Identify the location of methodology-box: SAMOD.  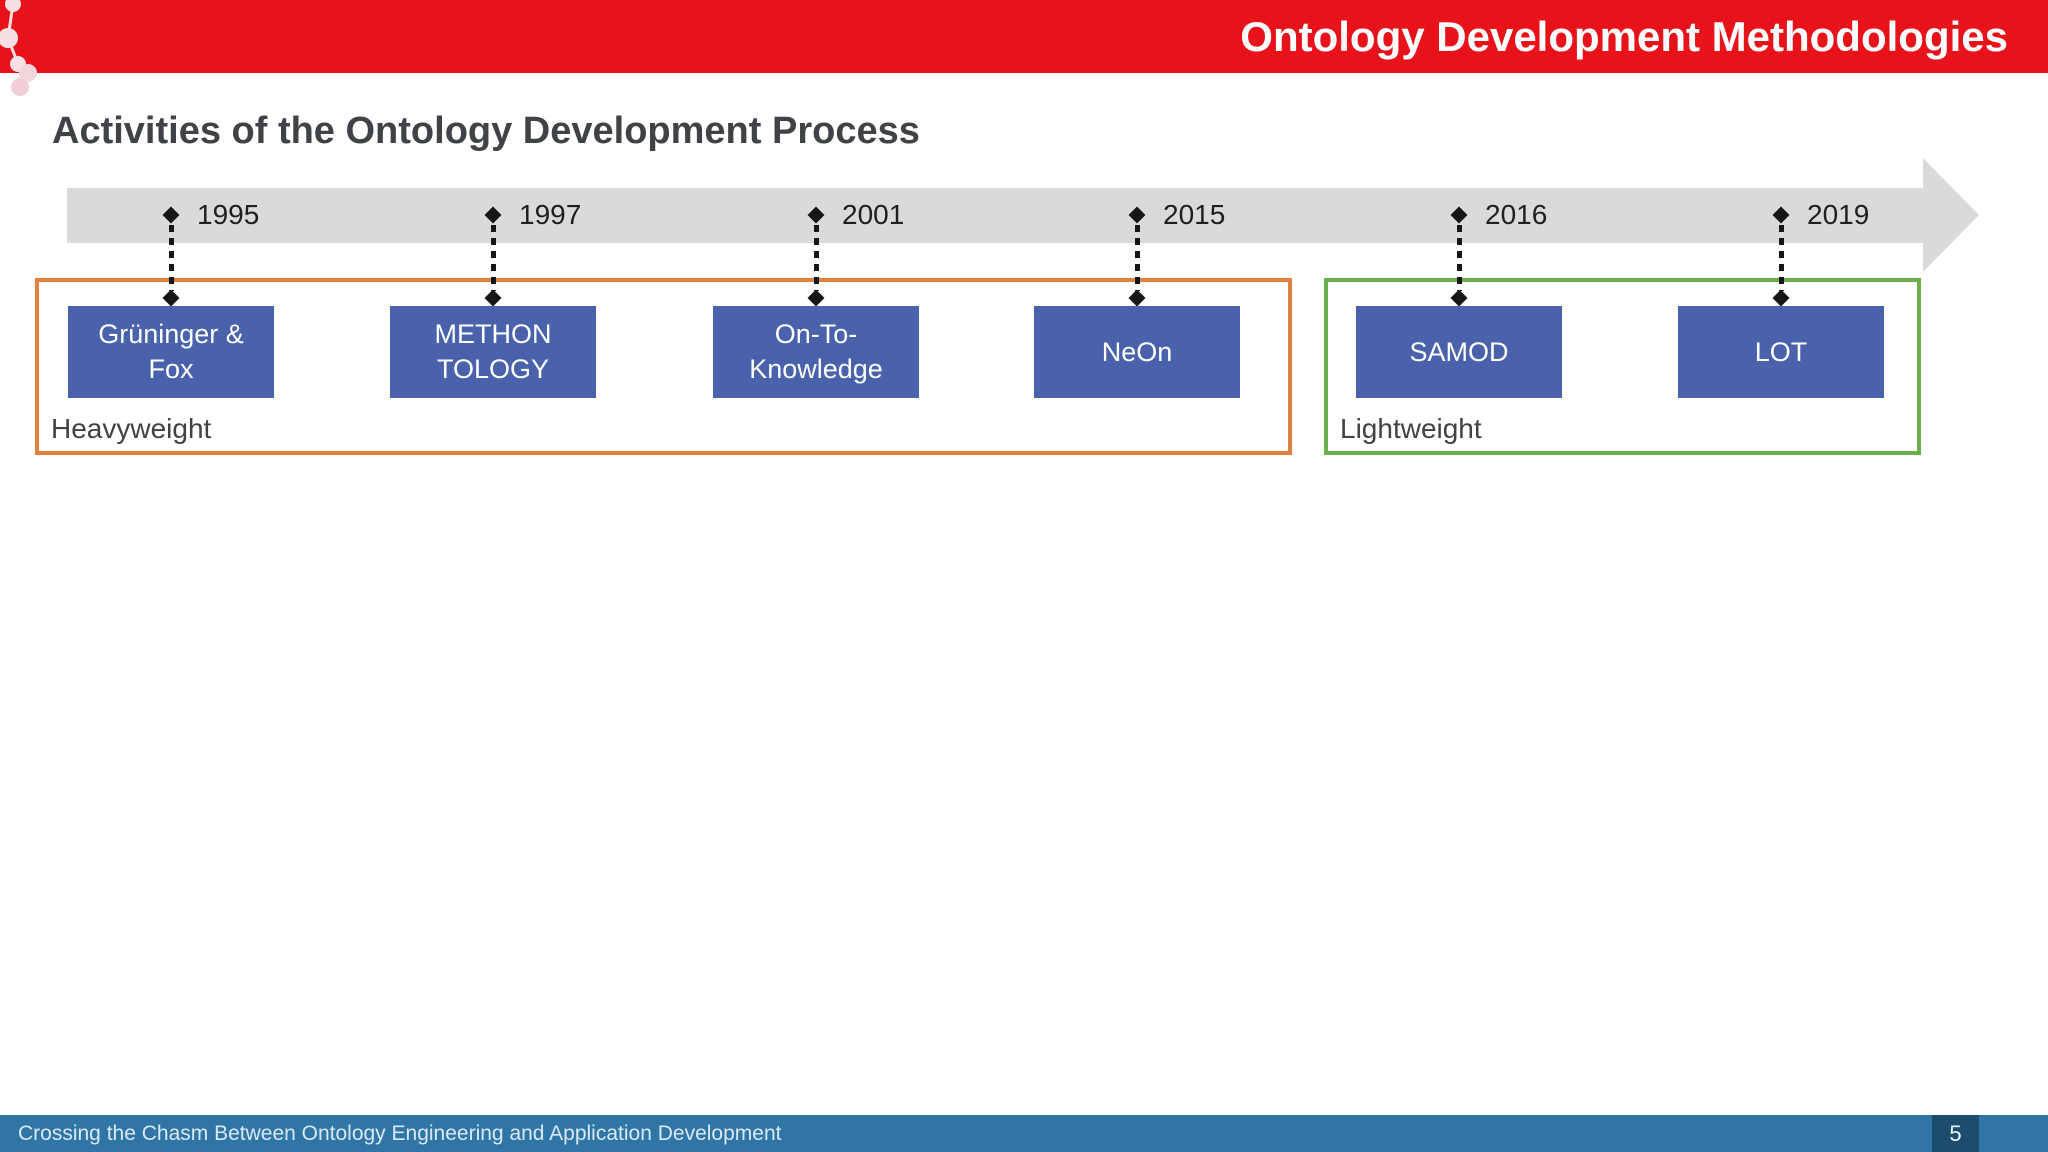
(1459, 352).